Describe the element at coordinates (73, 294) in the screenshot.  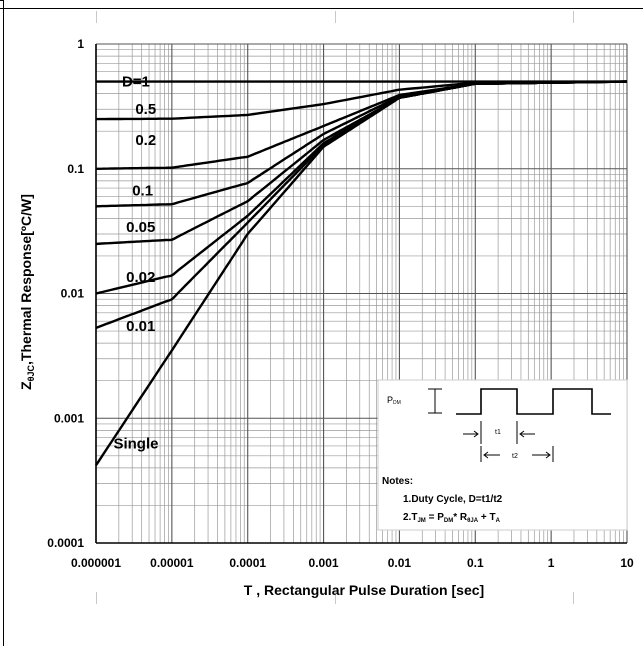
I see `y-tick-label: 0.01` at that location.